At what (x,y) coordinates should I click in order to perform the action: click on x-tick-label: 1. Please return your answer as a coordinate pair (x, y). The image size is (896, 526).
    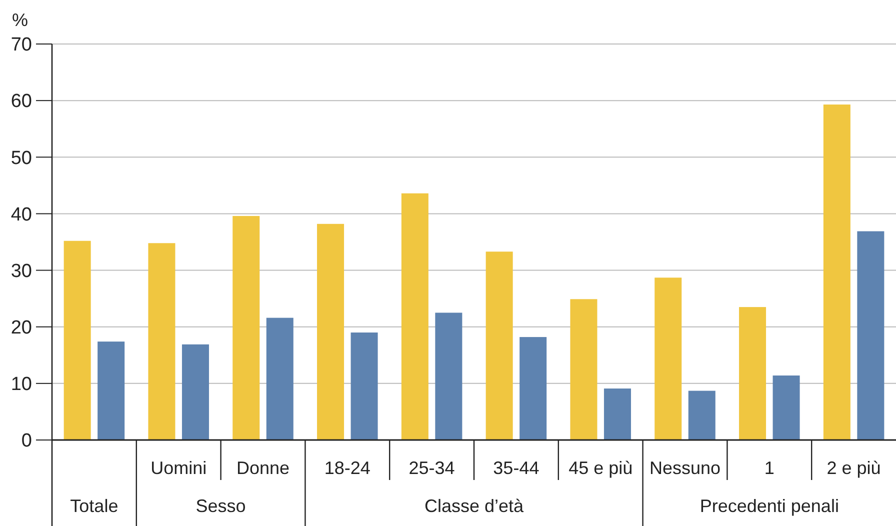
    Looking at the image, I should click on (769, 468).